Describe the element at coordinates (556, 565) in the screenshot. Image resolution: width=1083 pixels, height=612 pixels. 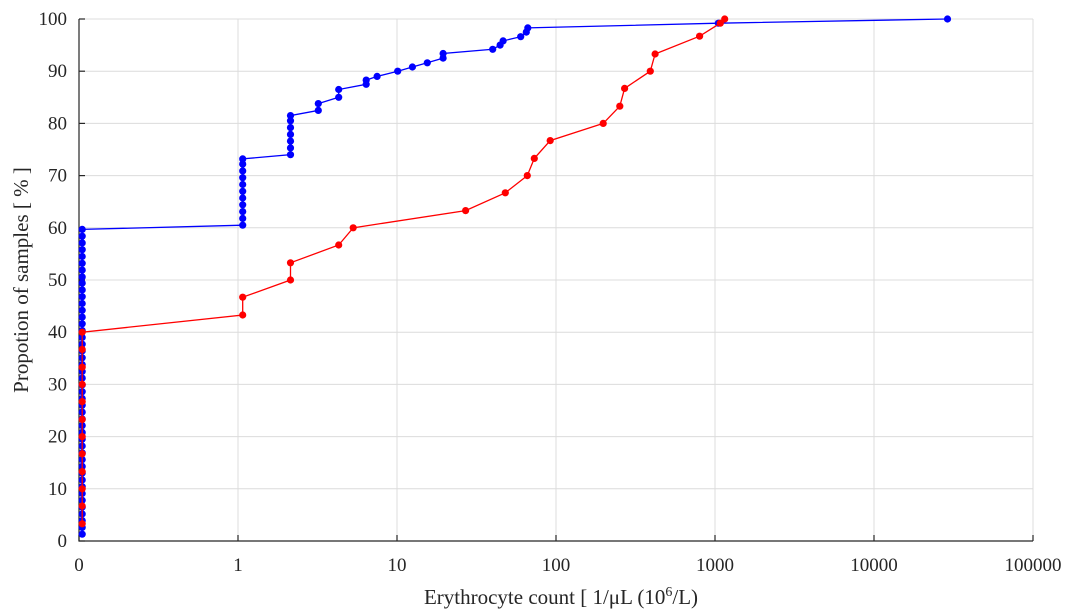
I see `x-tick-label: 100` at that location.